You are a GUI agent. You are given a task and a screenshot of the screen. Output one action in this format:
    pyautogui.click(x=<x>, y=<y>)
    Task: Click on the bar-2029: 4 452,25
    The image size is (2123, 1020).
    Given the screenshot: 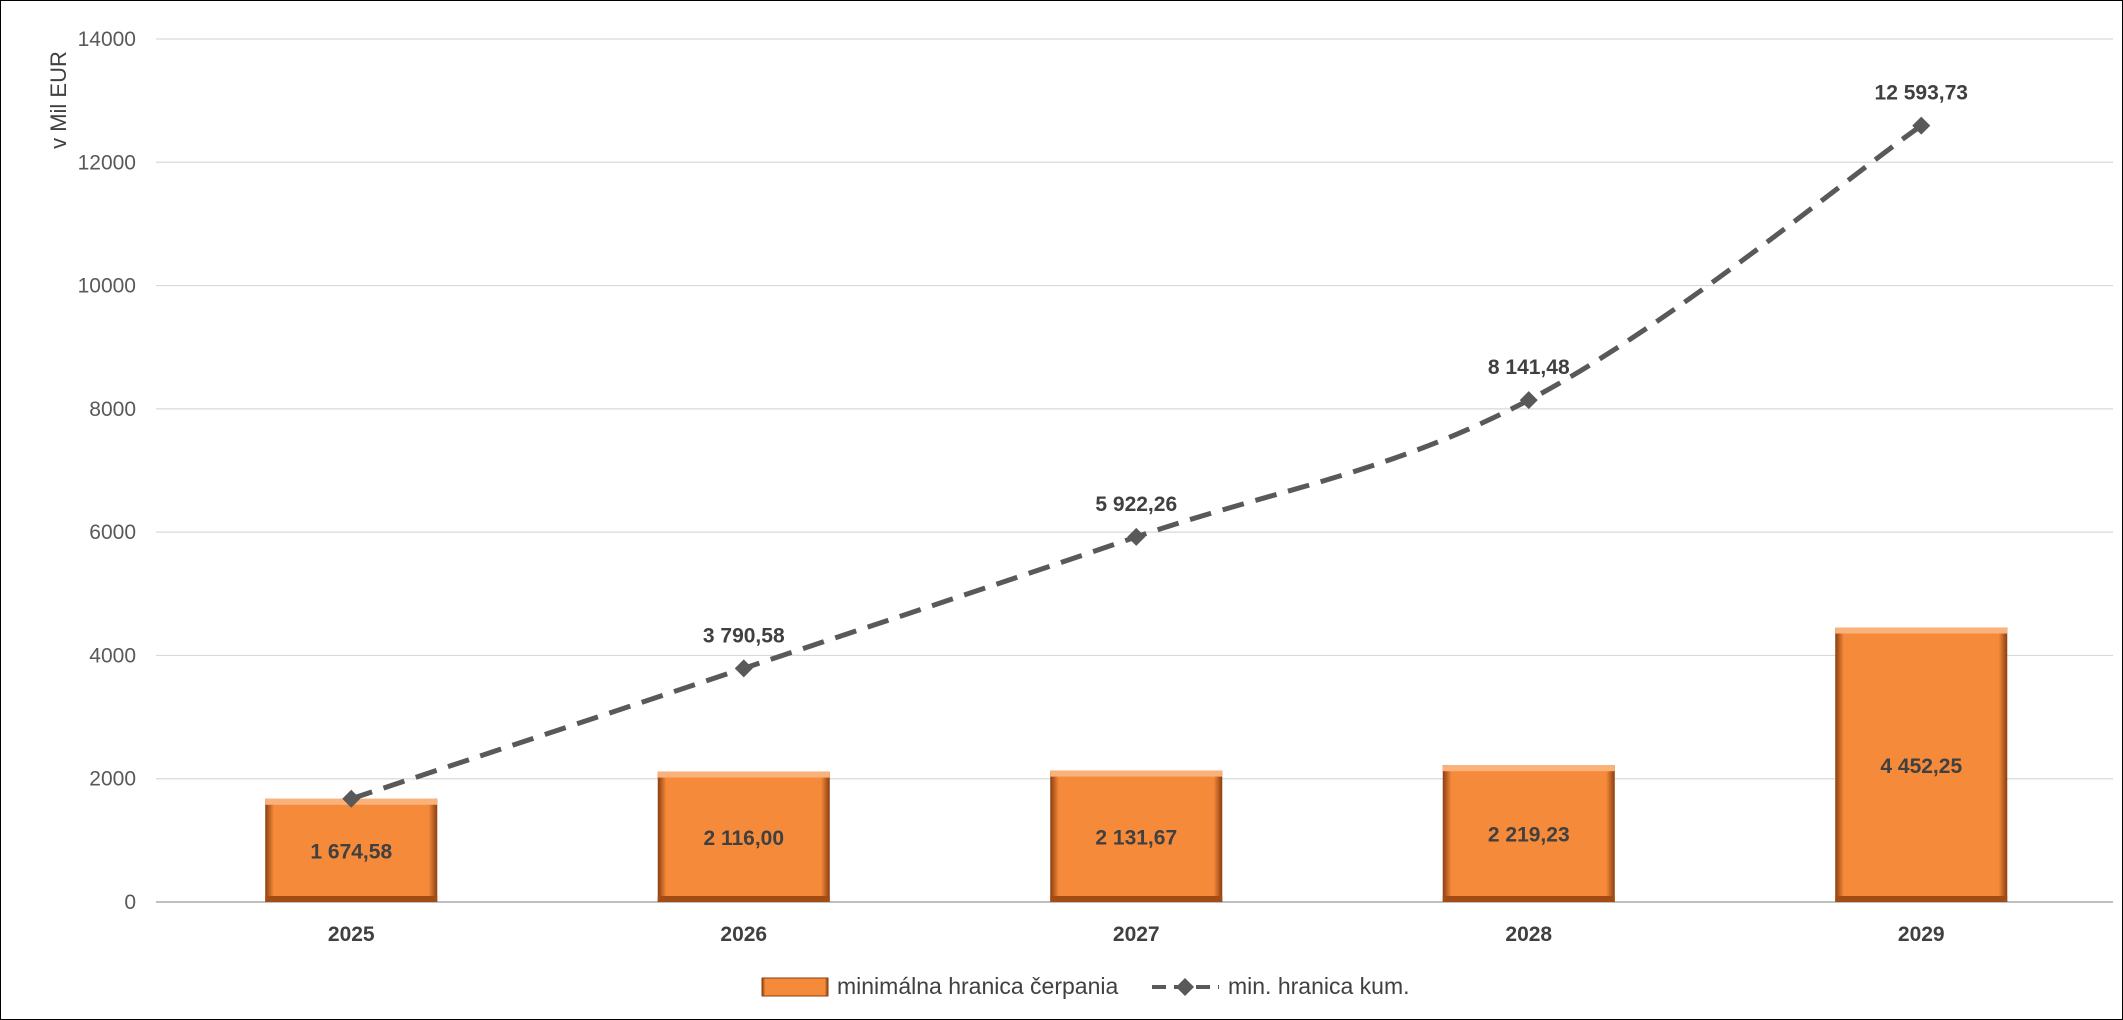 What is the action you would take?
    pyautogui.click(x=1921, y=764)
    